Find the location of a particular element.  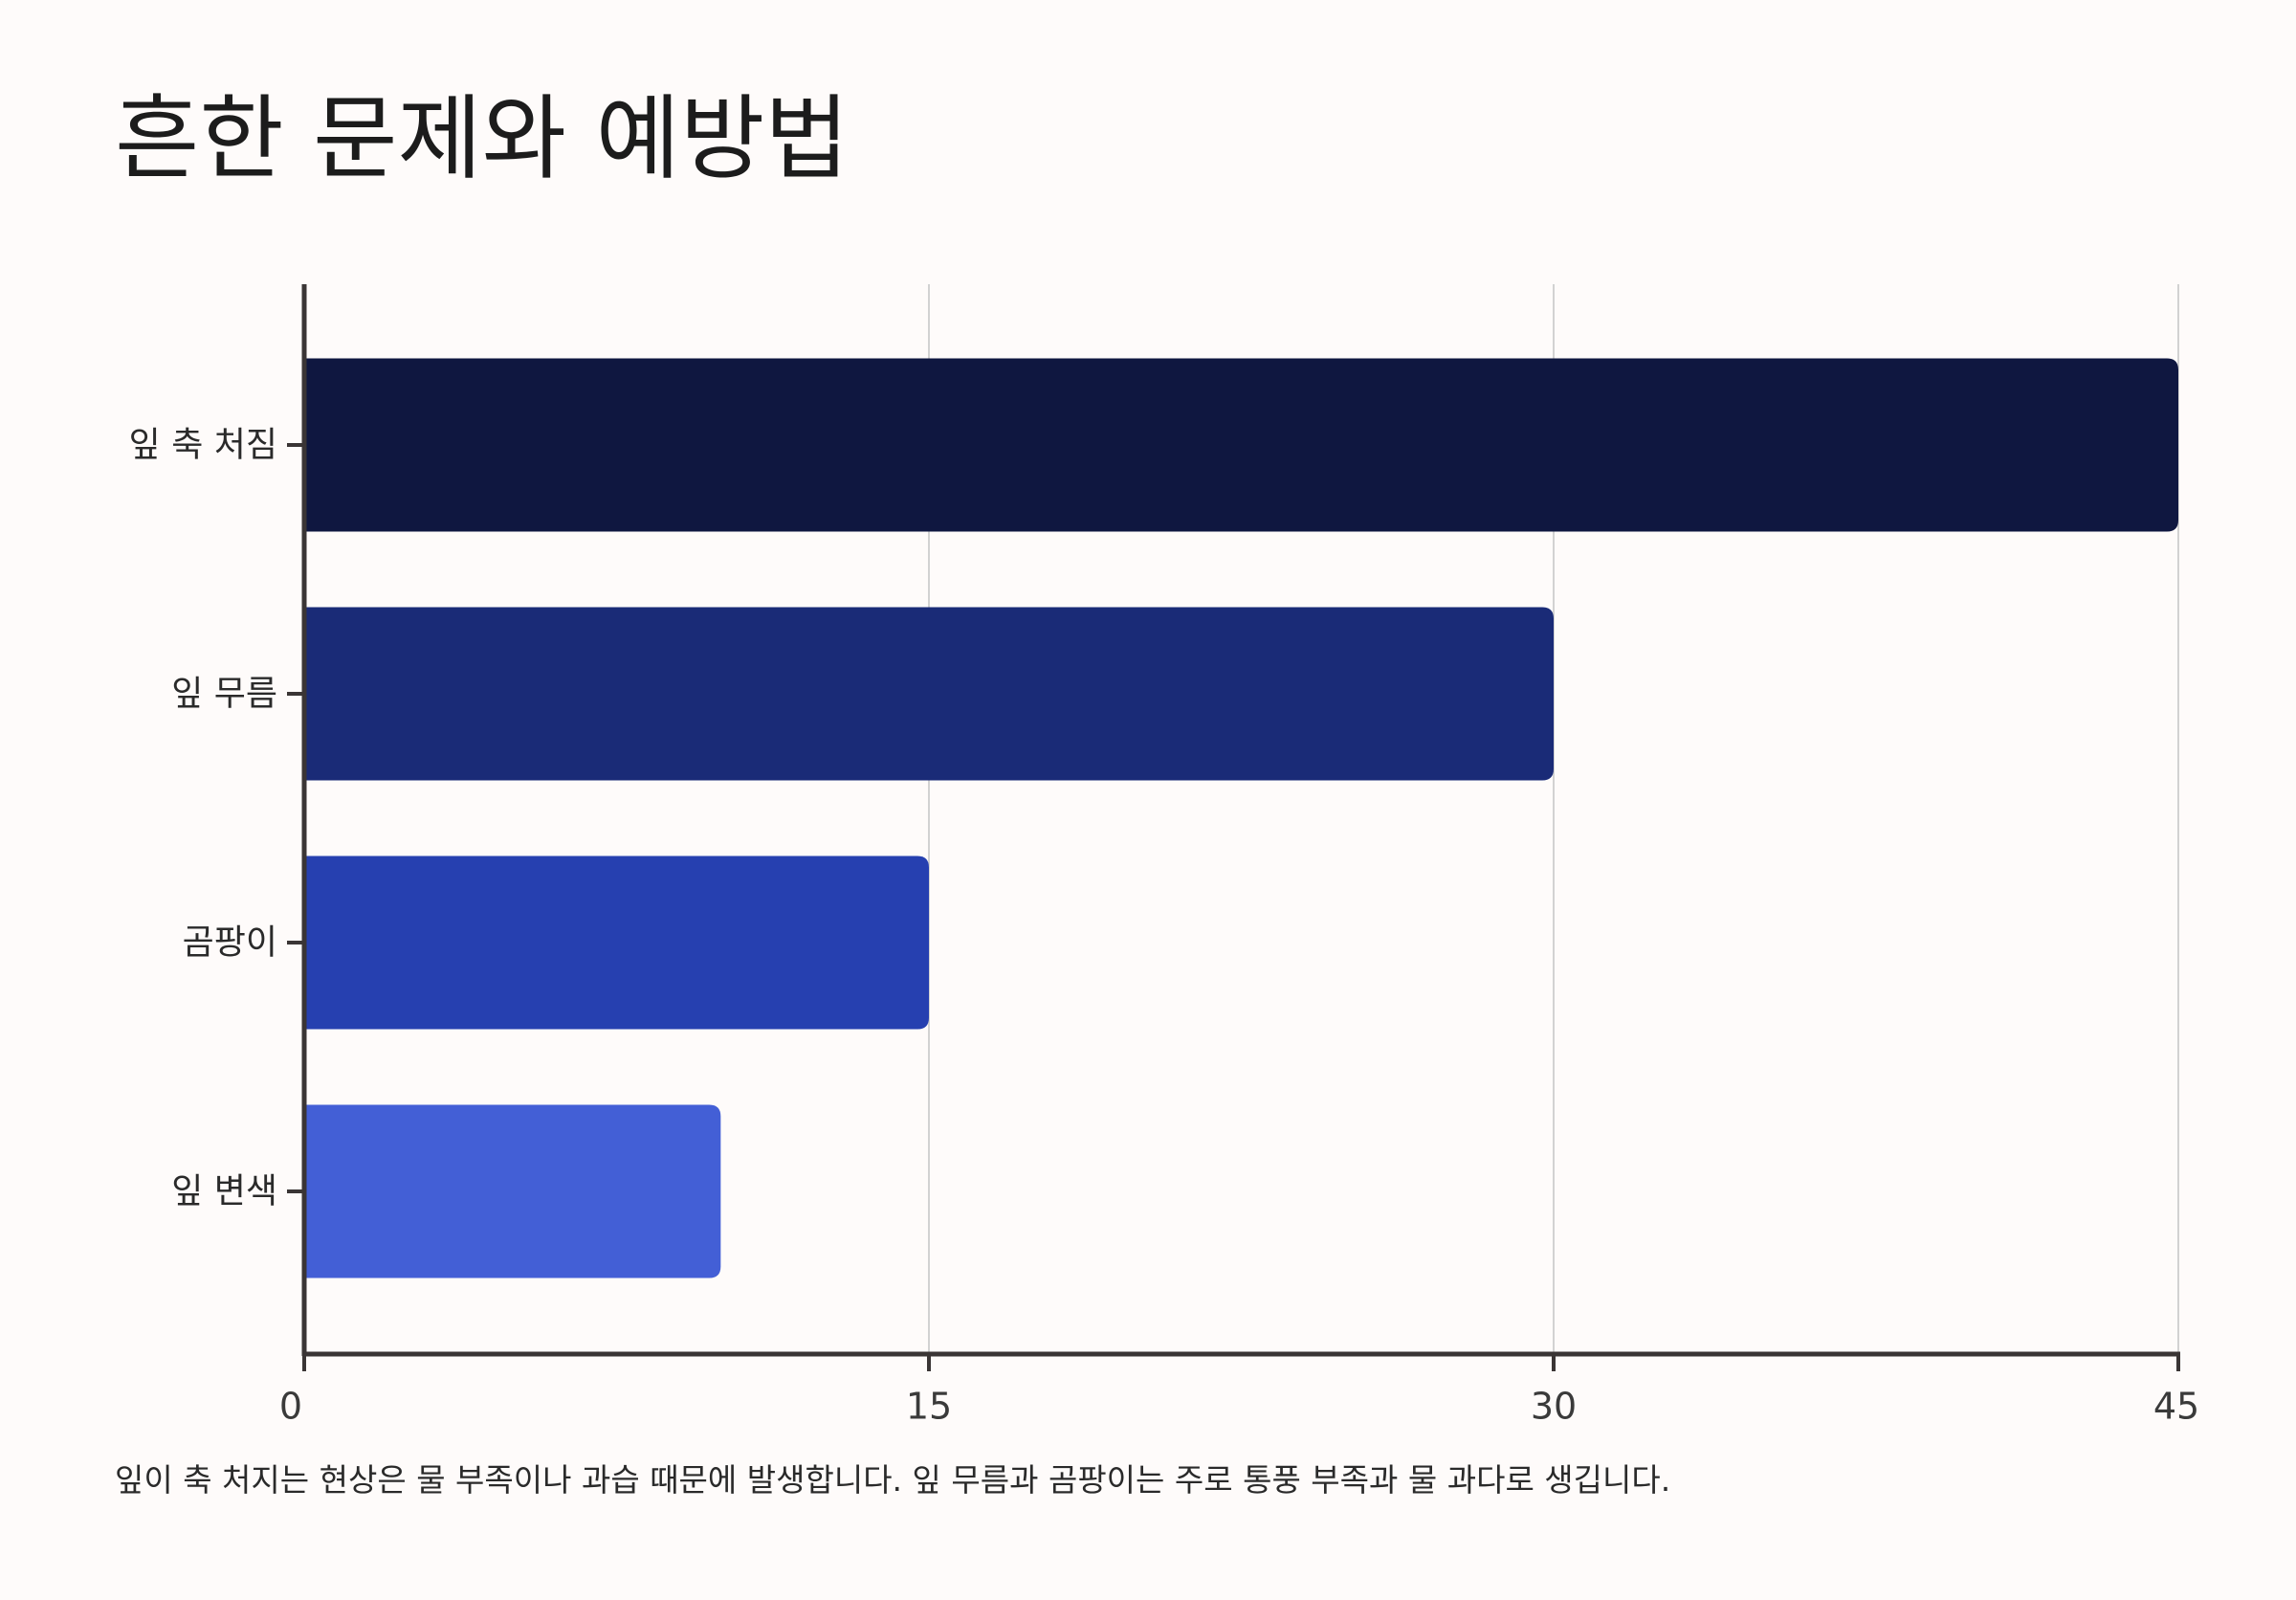

category-label-1: 잎 축 처짐 is located at coordinates (203, 445).